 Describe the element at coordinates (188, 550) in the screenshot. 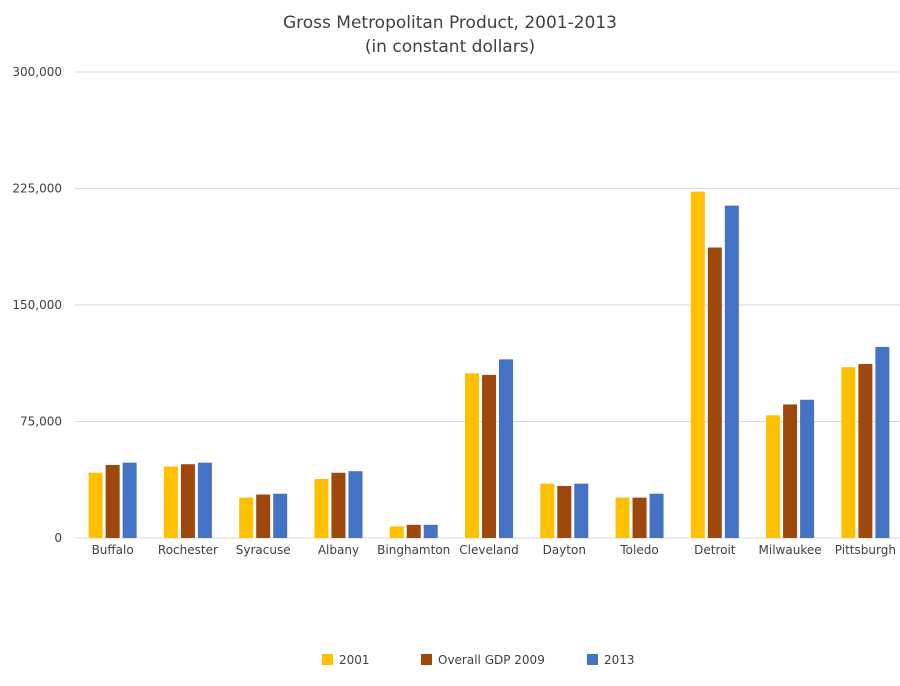

I see `x-category-label: Rochester` at that location.